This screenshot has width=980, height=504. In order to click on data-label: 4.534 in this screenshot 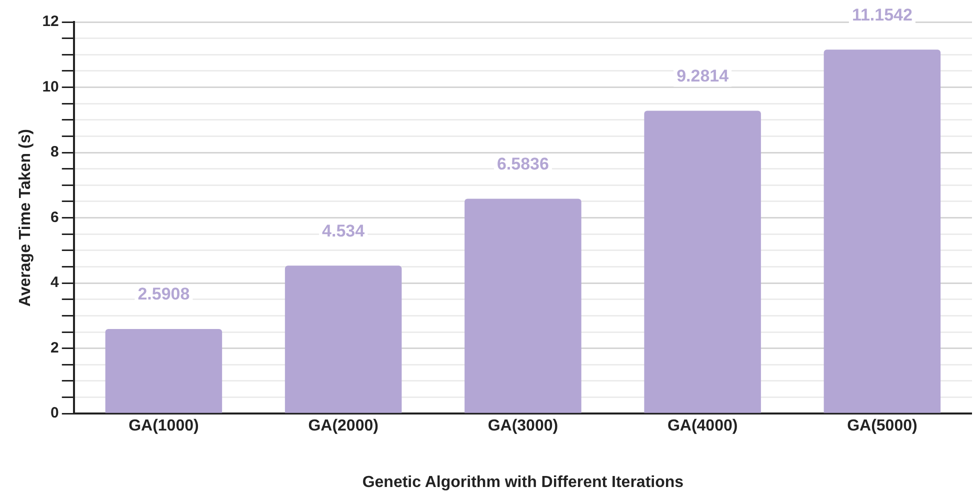, I will do `click(344, 230)`.